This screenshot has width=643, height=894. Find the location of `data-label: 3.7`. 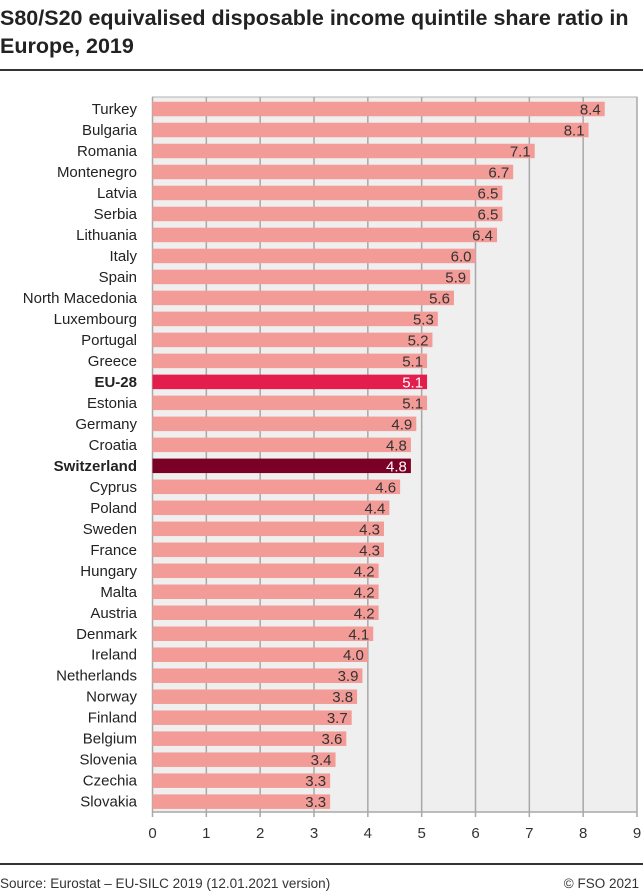

data-label: 3.7 is located at coordinates (337, 718).